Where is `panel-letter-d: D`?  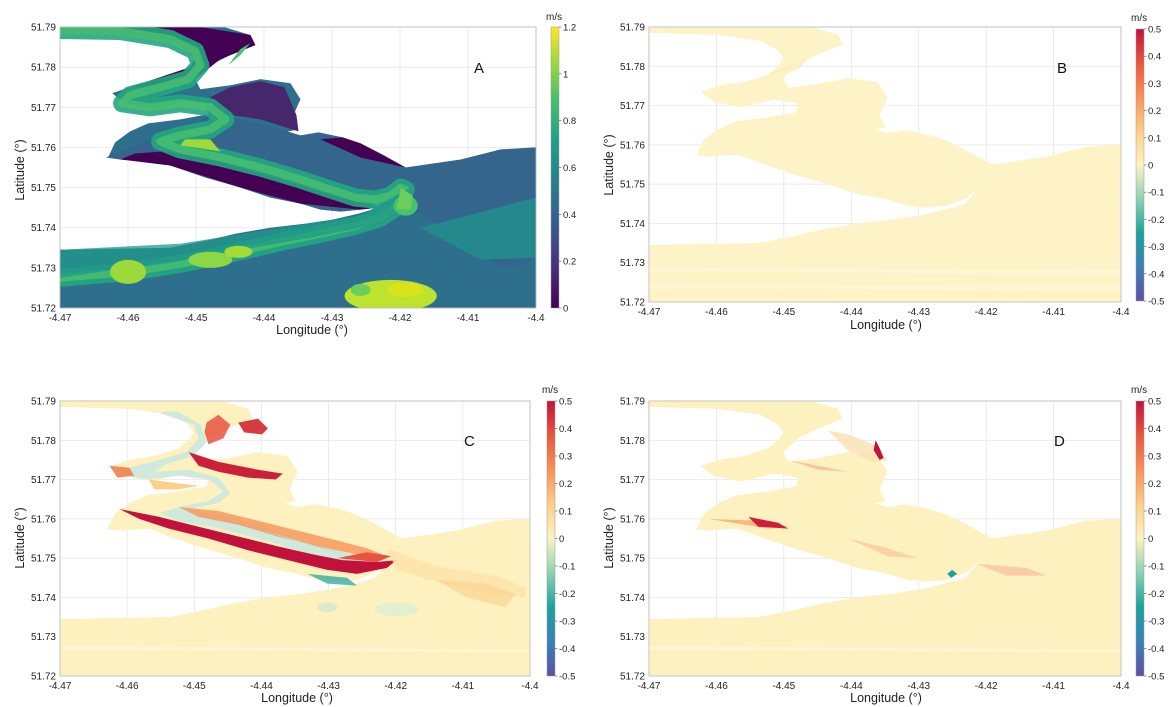
panel-letter-d: D is located at coordinates (1059, 441).